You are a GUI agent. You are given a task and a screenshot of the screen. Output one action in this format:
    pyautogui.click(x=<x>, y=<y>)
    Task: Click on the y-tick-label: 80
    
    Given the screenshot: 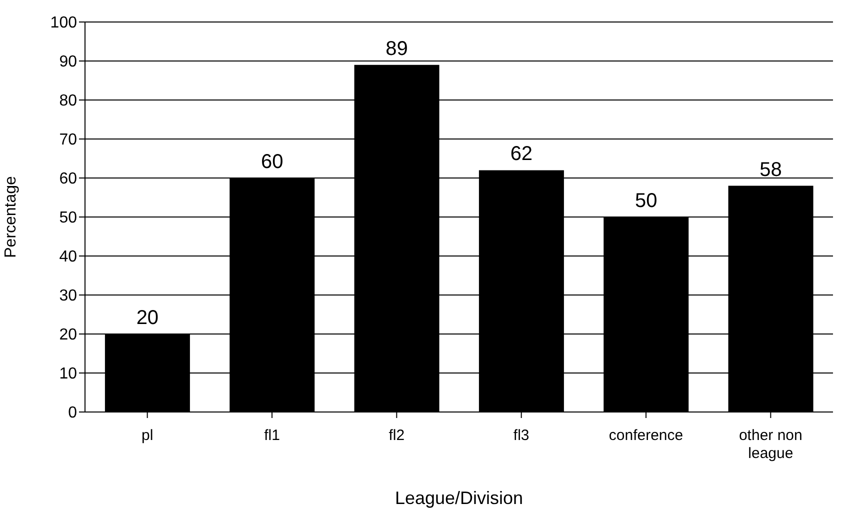 What is the action you would take?
    pyautogui.click(x=68, y=101)
    